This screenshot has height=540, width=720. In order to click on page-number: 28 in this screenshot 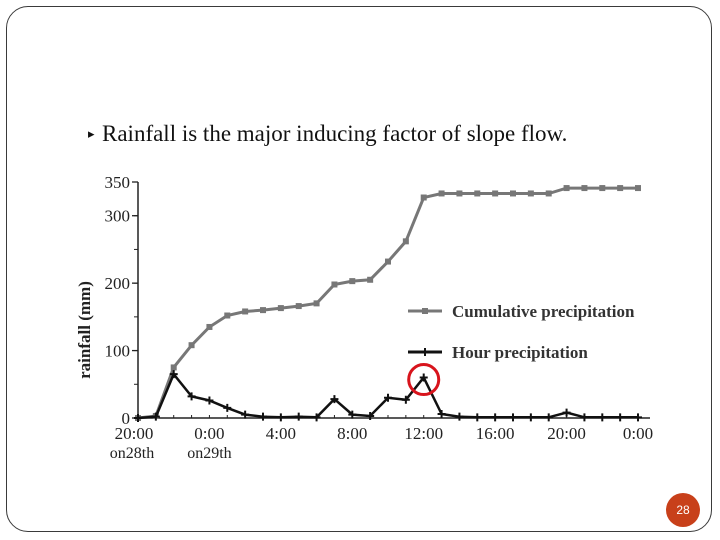, I will do `click(683, 510)`.